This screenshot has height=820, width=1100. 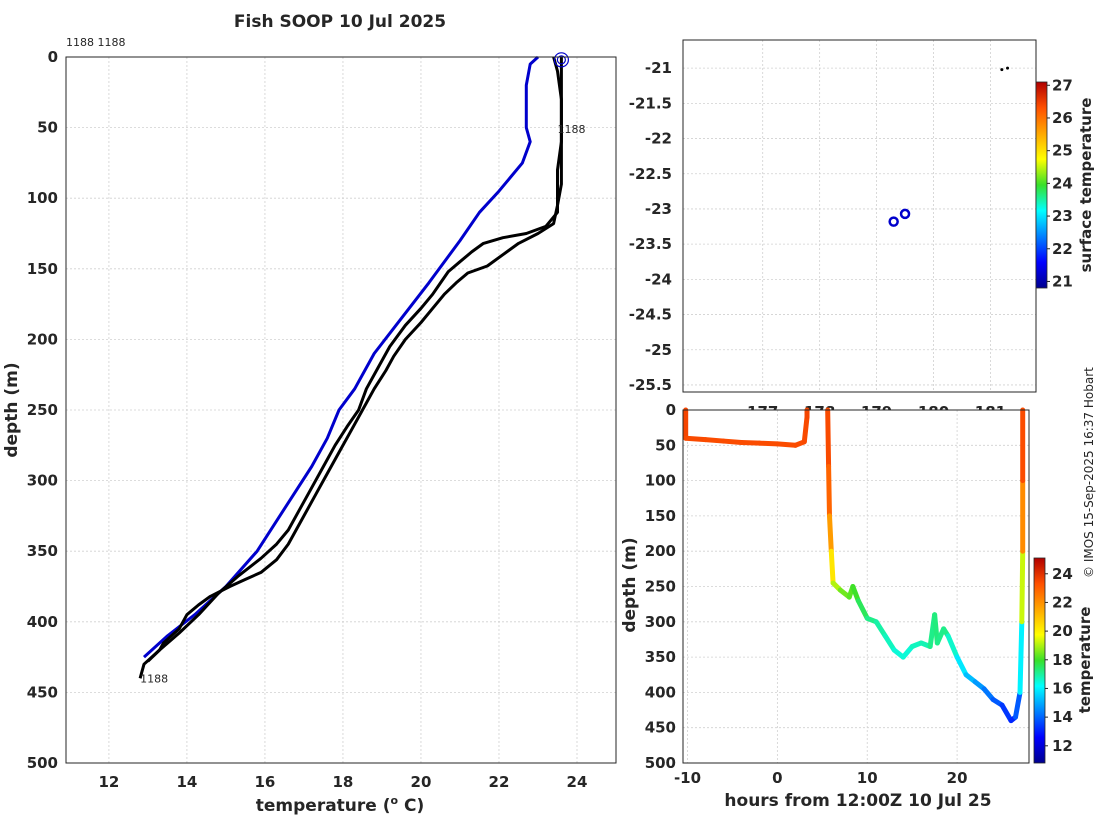 I want to click on profile-x-tick-label: 22, so click(x=499, y=782).